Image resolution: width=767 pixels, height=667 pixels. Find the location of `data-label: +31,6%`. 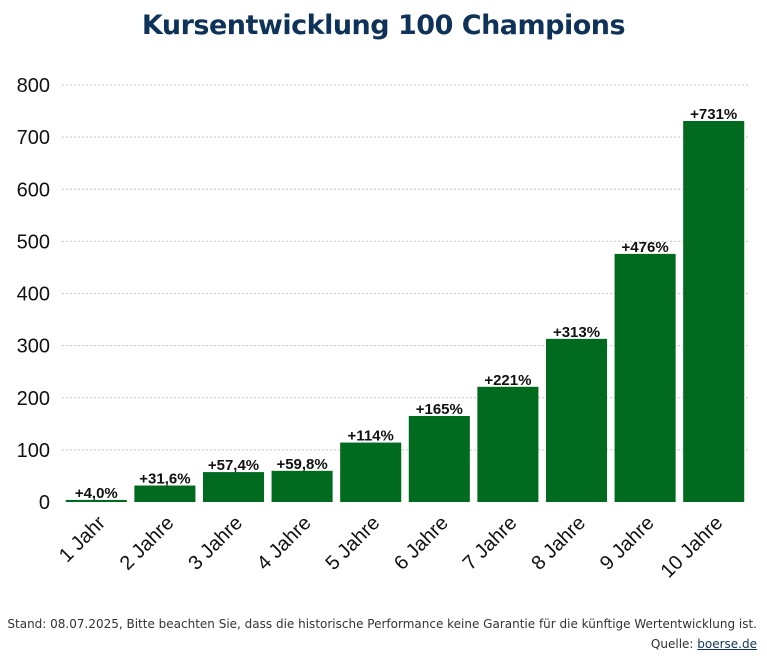

data-label: +31,6% is located at coordinates (164, 479).